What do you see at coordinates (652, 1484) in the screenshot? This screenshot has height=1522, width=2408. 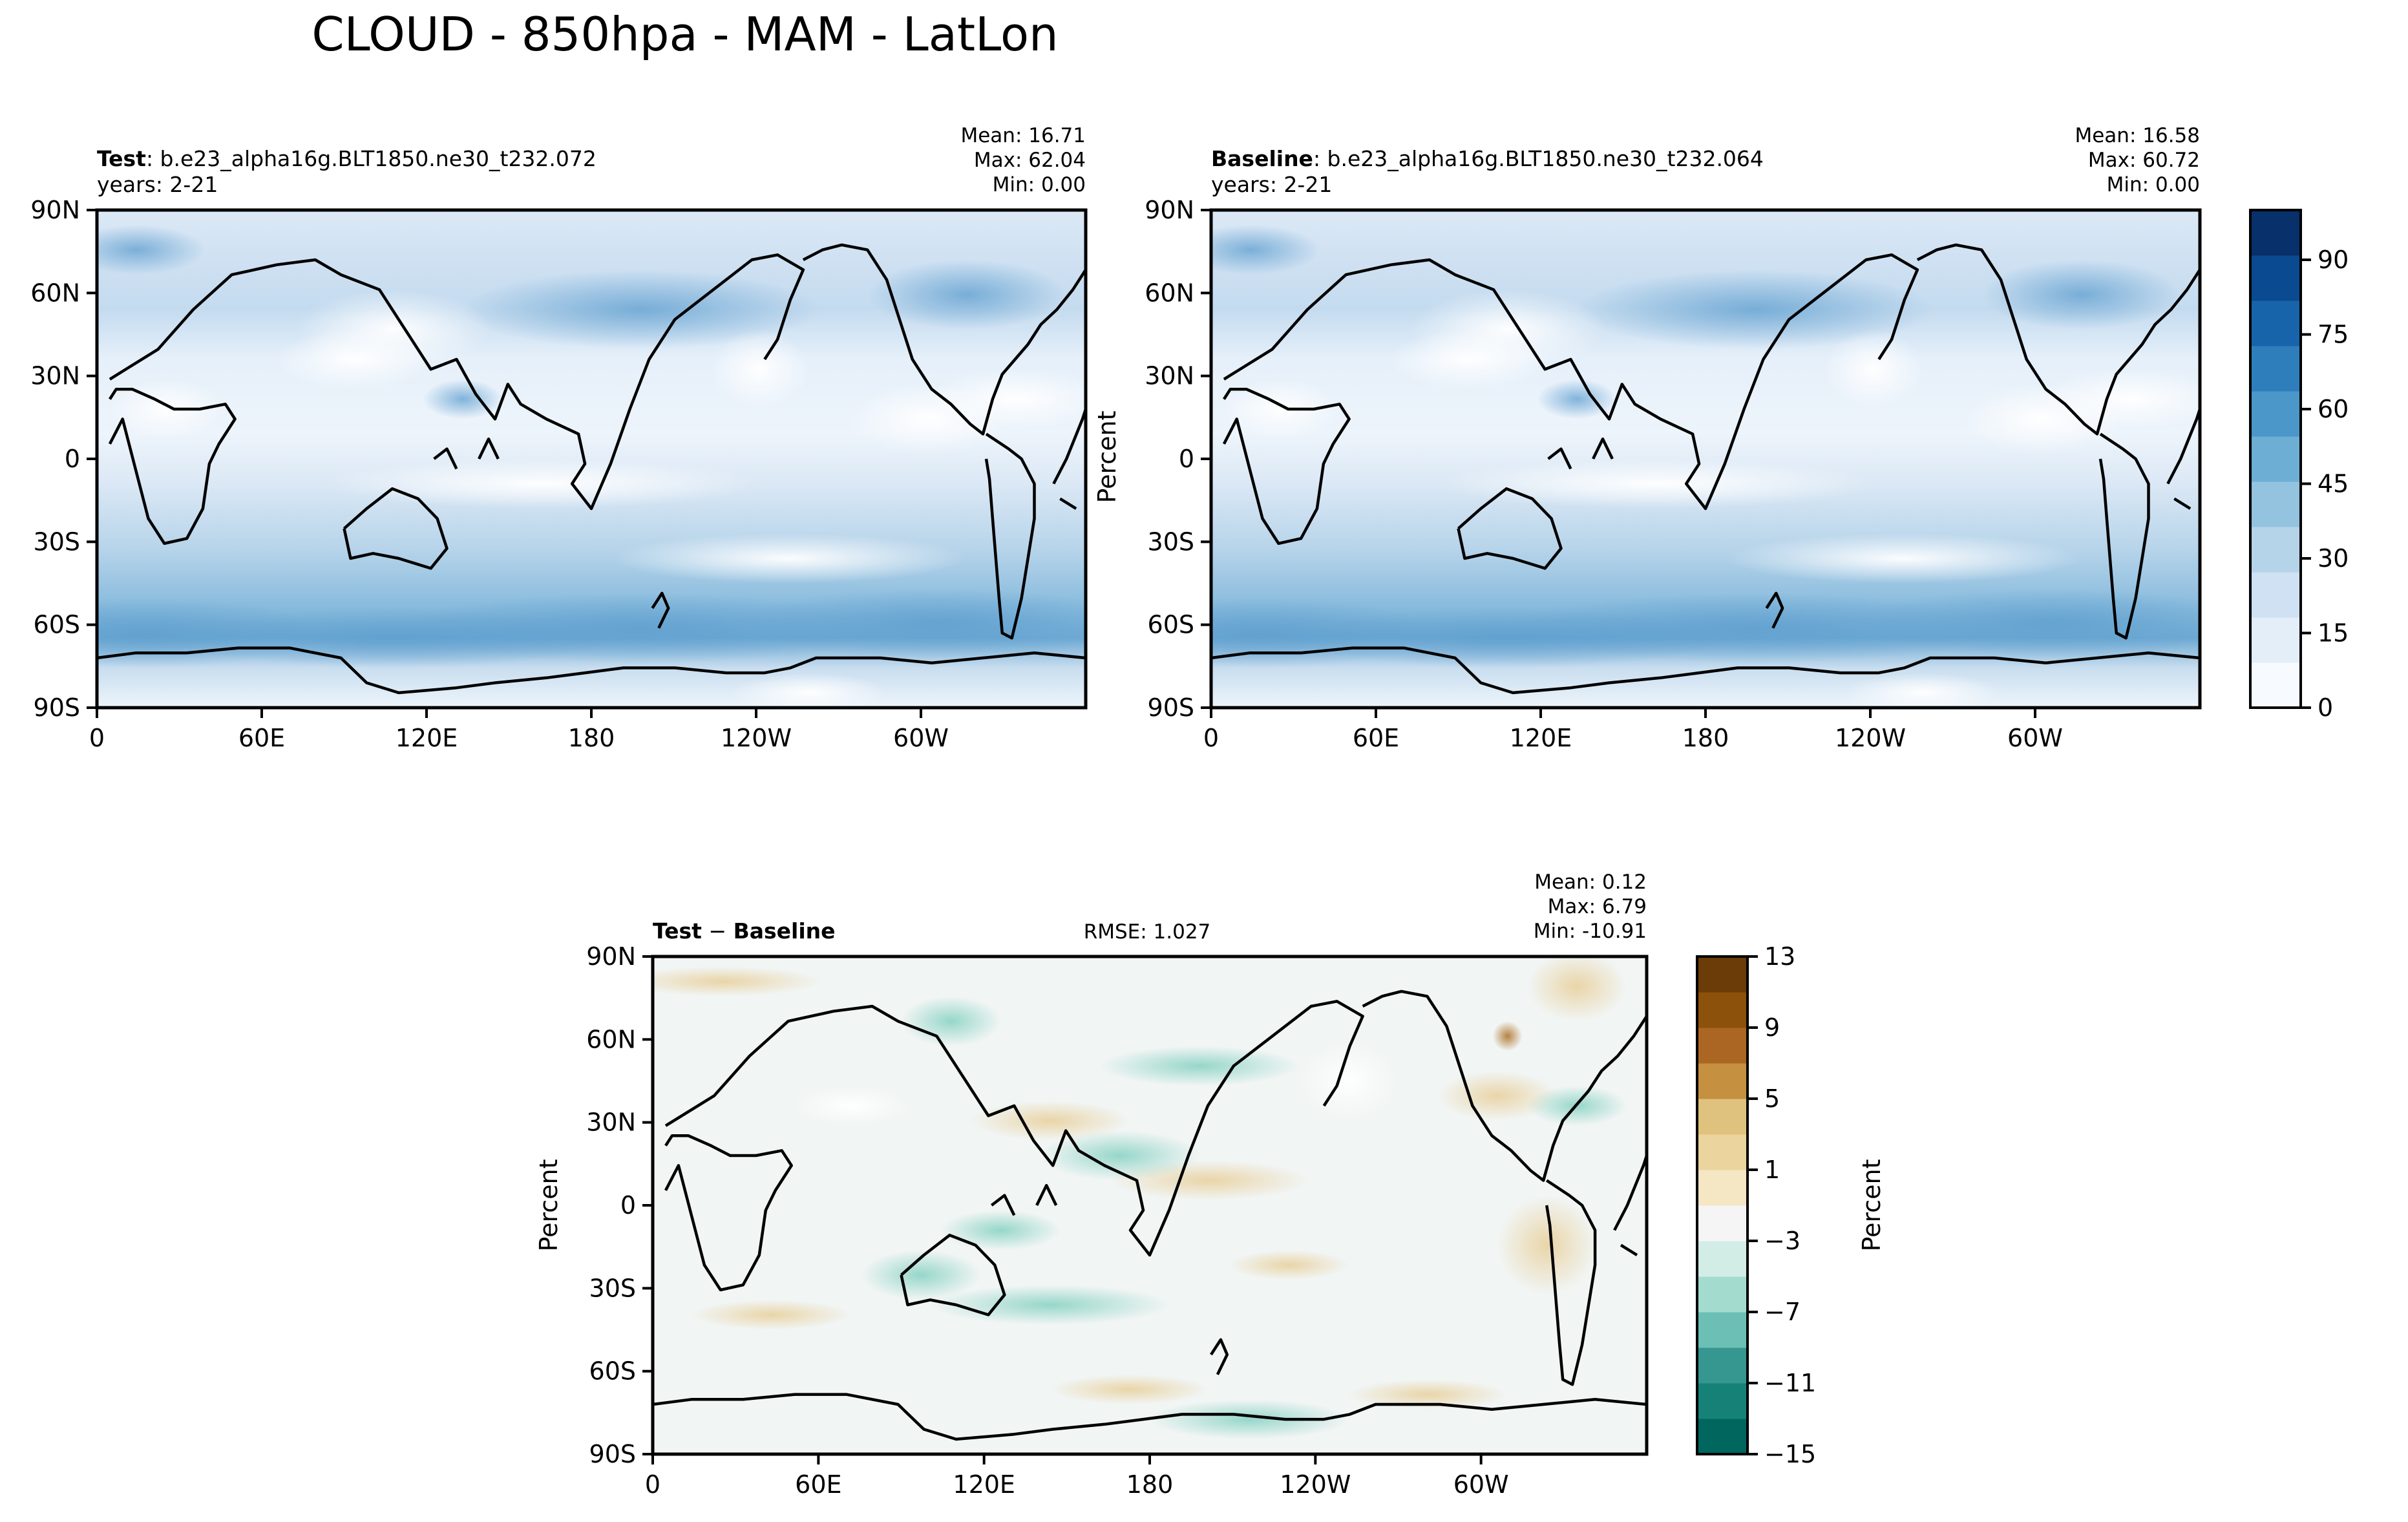 I see `x-tick-label: 0` at bounding box center [652, 1484].